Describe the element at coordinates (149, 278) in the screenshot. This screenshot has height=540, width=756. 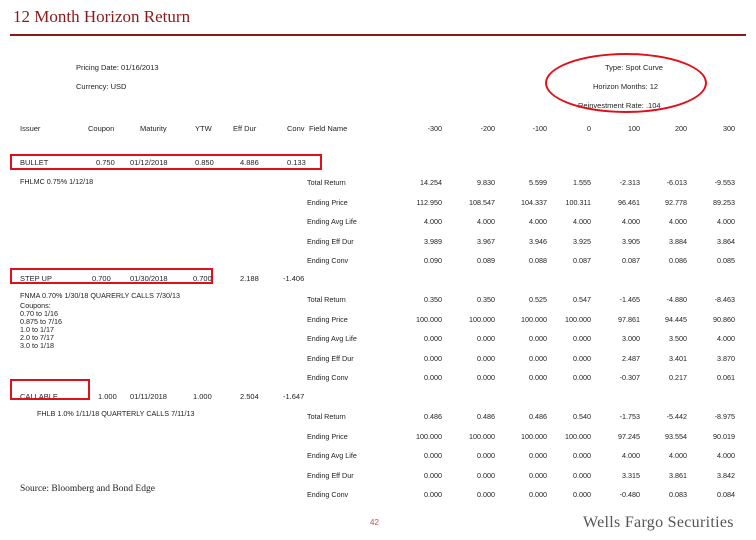
I see `bond-maturity: 01/30/2018` at that location.